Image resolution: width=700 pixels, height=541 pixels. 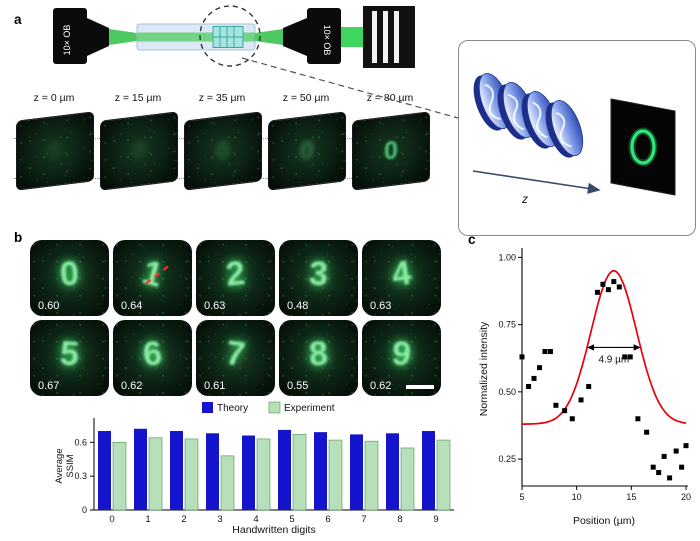 I want to click on line-xtick-label: 5, so click(x=521, y=497).